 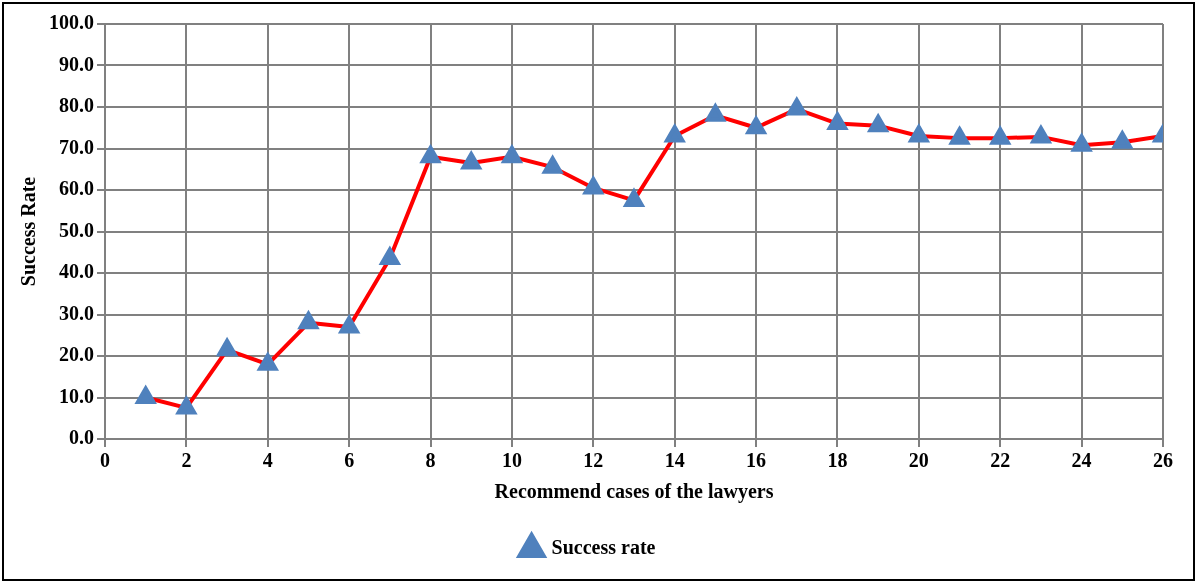 What do you see at coordinates (634, 492) in the screenshot?
I see `x-axis-title: Recommend cases of the lawyers` at bounding box center [634, 492].